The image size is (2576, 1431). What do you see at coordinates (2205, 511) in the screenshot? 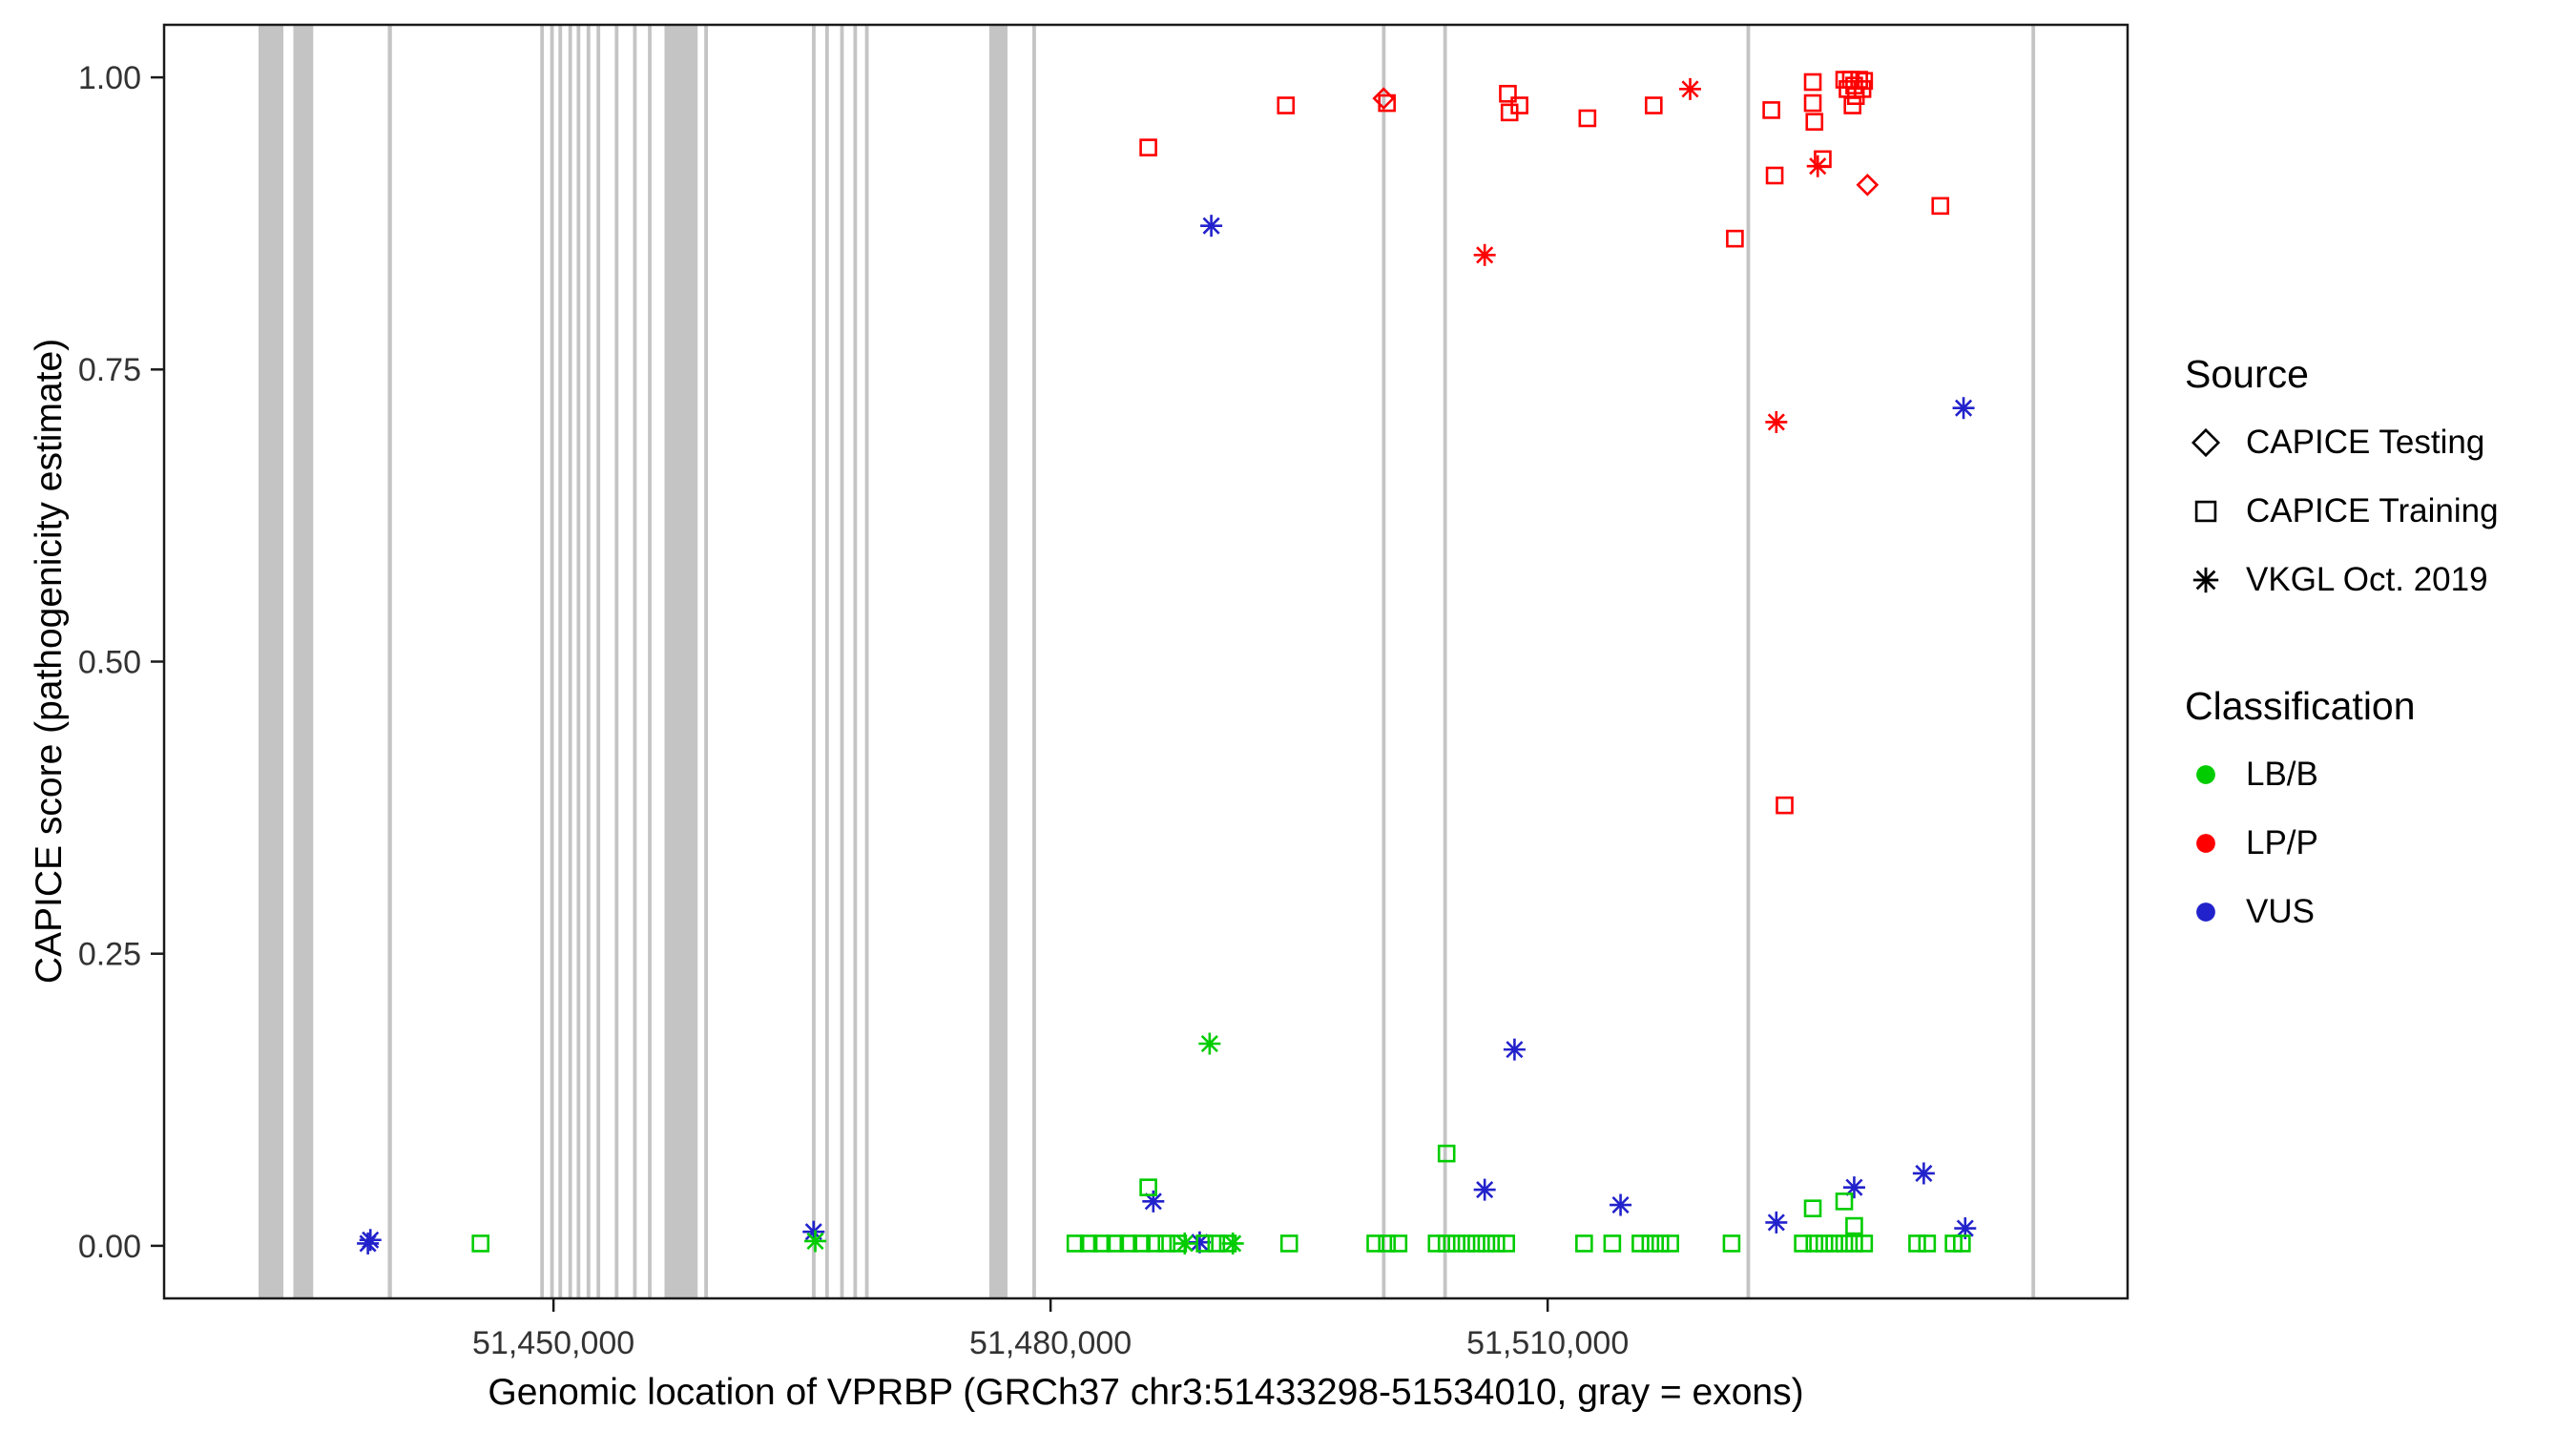
I see `square-icon` at bounding box center [2205, 511].